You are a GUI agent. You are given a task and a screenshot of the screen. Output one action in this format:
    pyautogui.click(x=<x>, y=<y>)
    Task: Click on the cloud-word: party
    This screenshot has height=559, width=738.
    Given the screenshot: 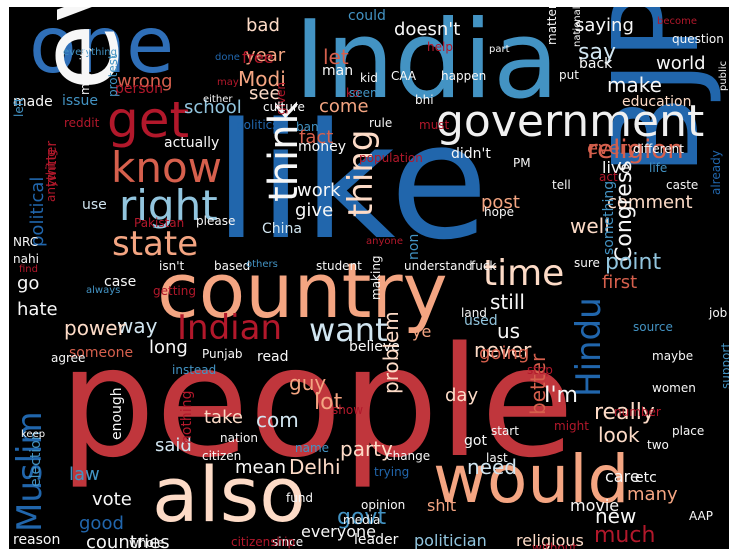 What is the action you would take?
    pyautogui.click(x=366, y=449)
    